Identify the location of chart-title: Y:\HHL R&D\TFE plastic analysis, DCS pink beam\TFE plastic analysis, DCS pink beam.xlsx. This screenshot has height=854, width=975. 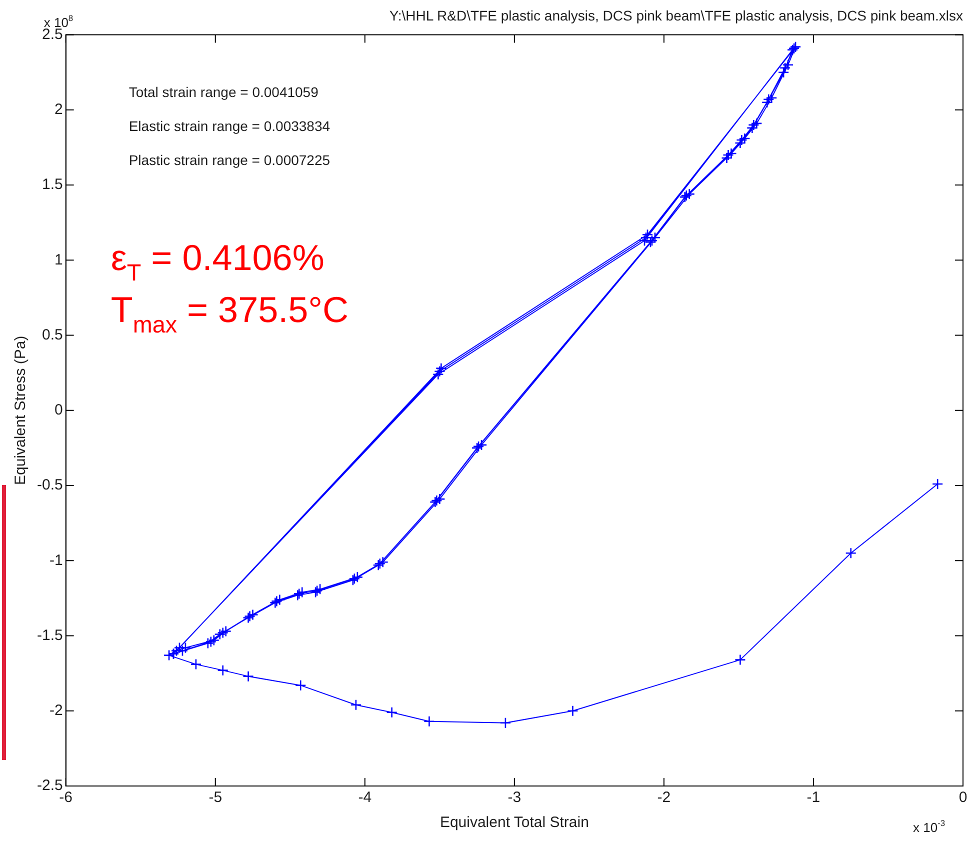
(676, 15).